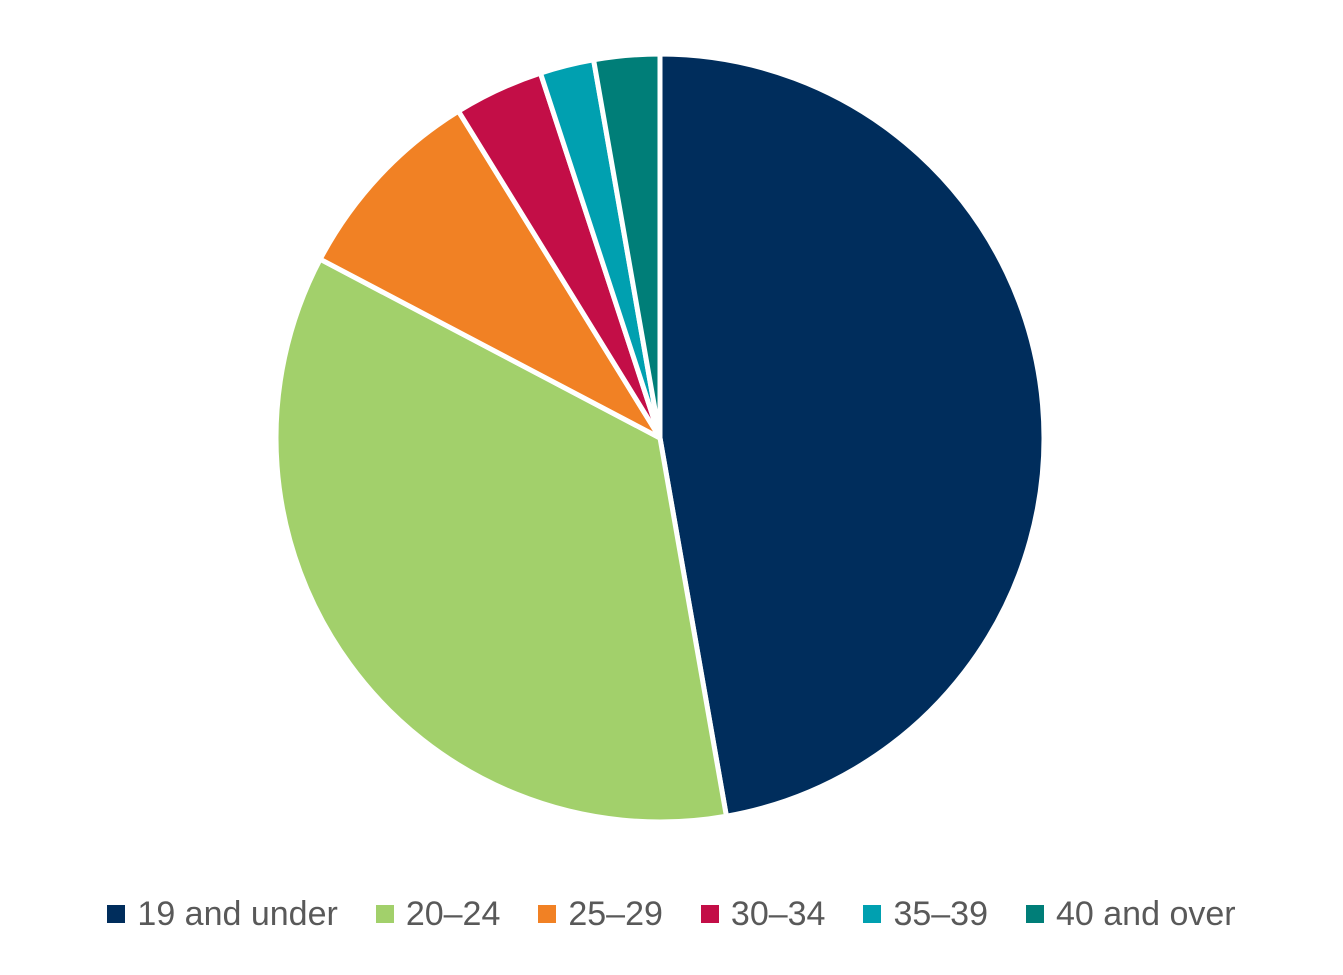 This screenshot has height=975, width=1343. What do you see at coordinates (778, 914) in the screenshot?
I see `legend-label: 30–34` at bounding box center [778, 914].